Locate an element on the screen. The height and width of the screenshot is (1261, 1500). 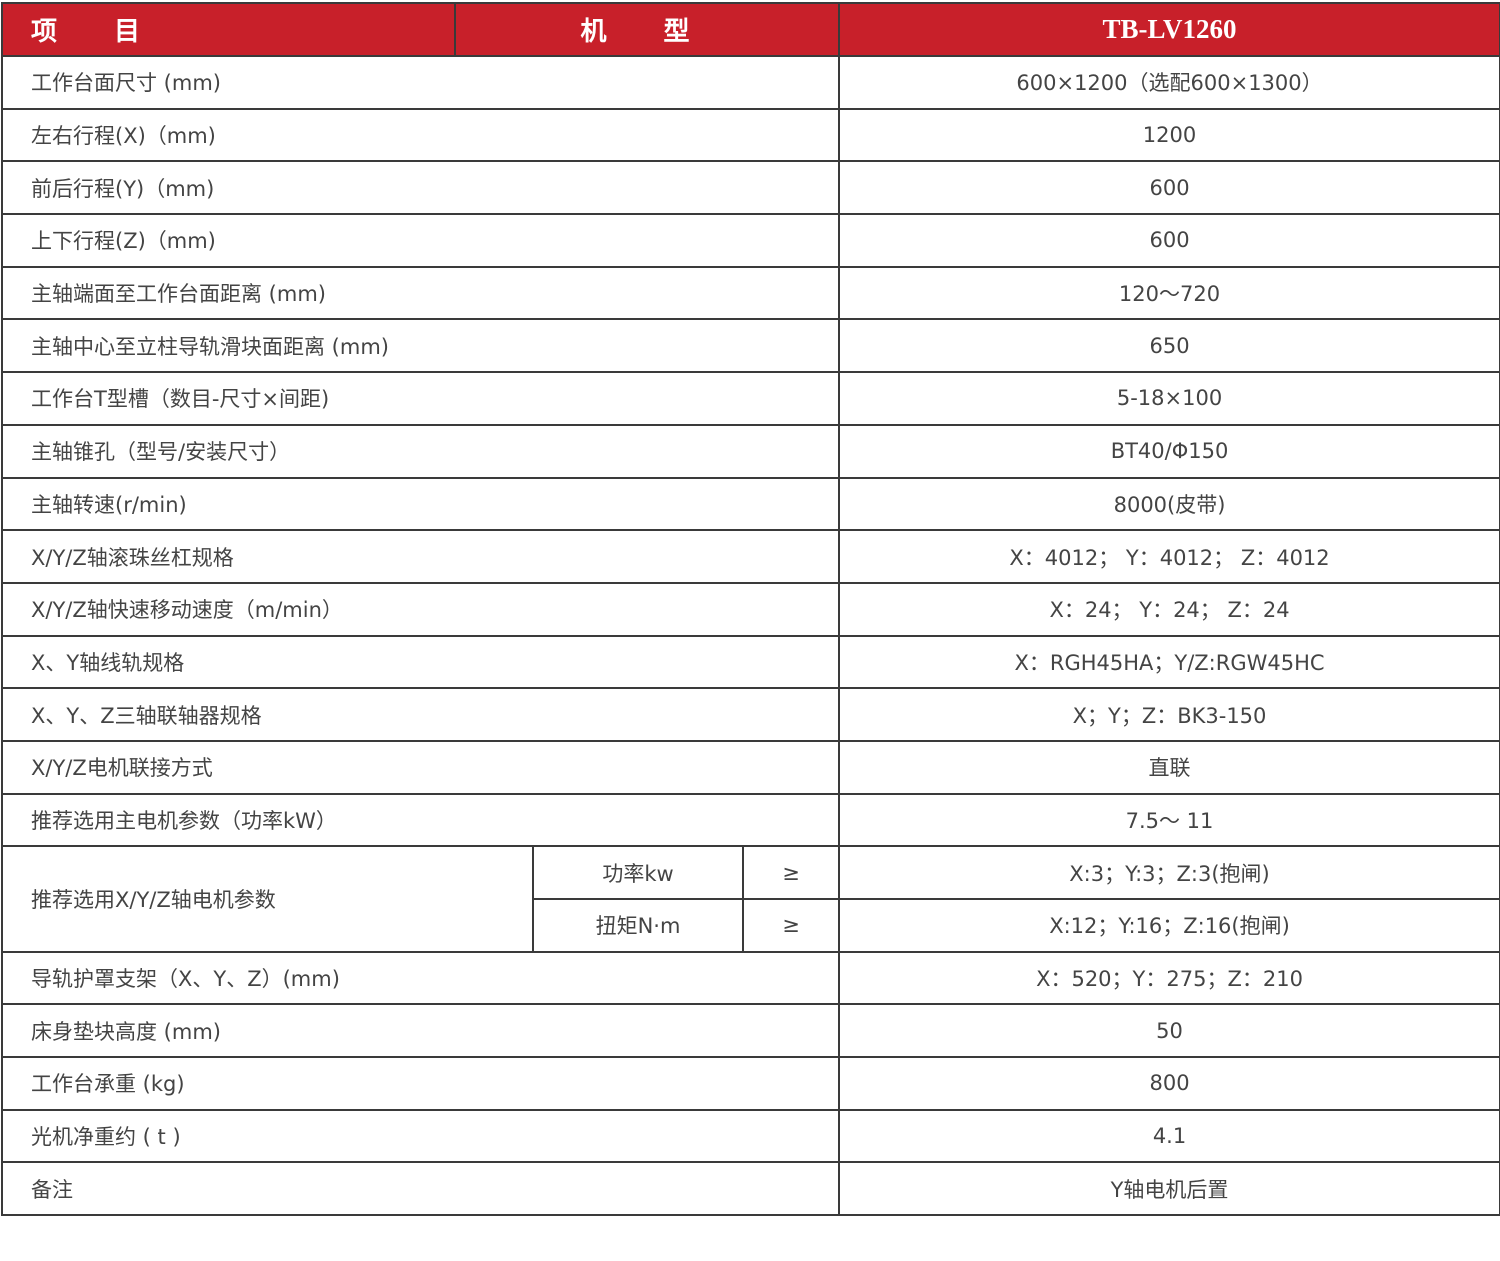
table-row: 工作台T型槽（数目-尺寸×间距) 5-18×100 is located at coordinates (750, 398).